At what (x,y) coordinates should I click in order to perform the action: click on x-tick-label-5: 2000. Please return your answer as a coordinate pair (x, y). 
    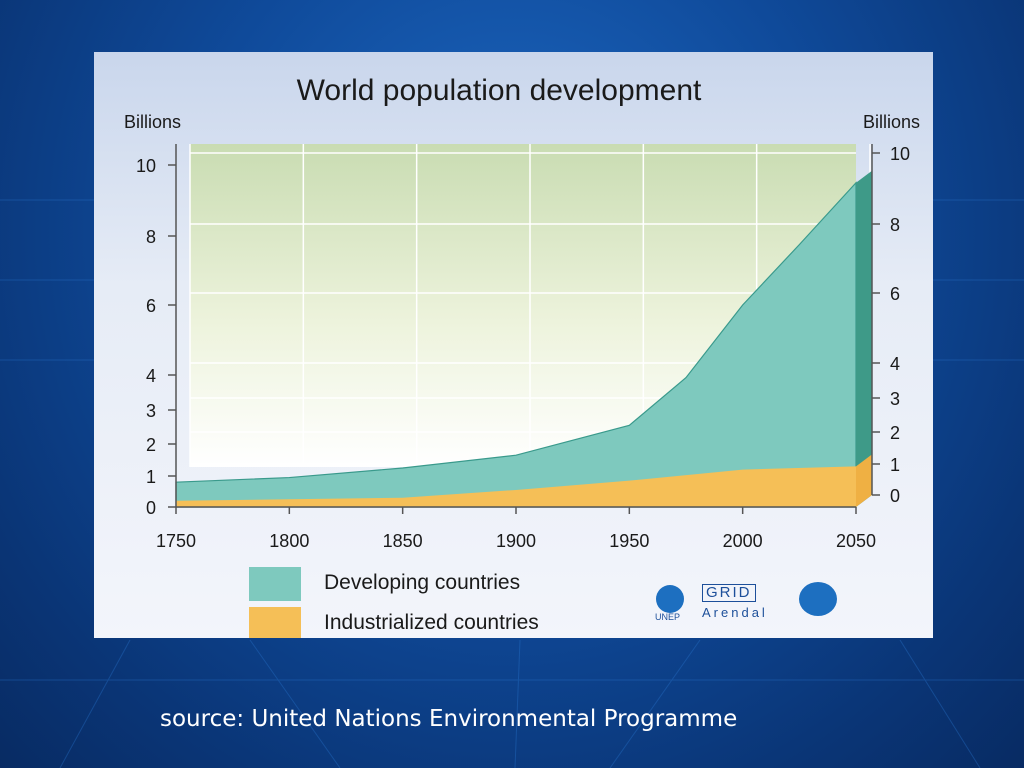
    Looking at the image, I should click on (743, 541).